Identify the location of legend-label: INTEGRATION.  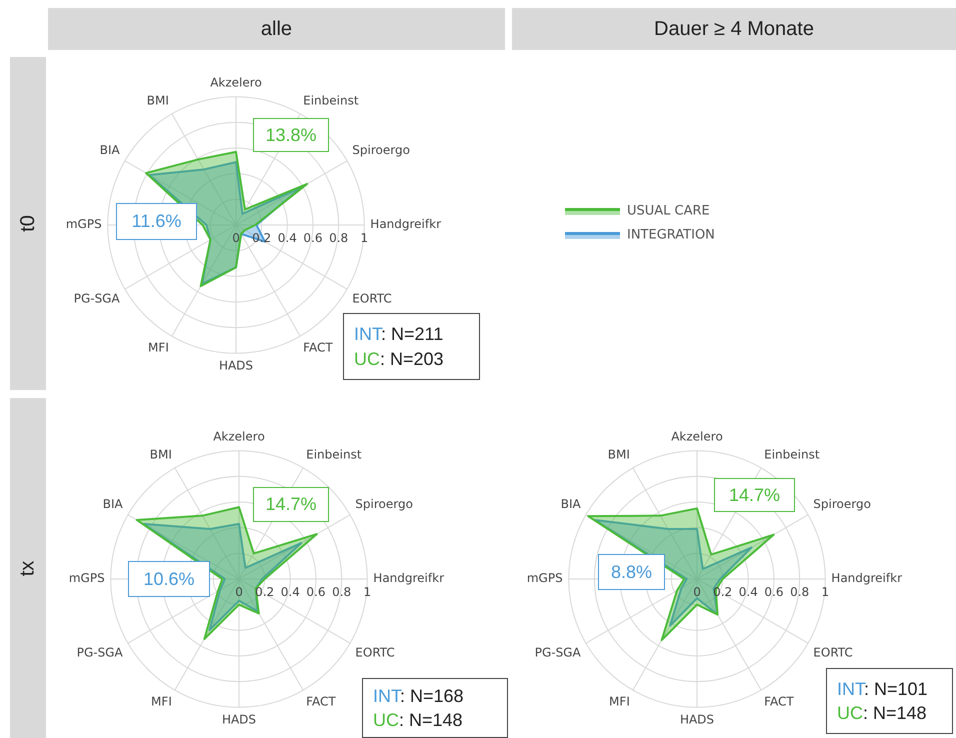
(671, 234).